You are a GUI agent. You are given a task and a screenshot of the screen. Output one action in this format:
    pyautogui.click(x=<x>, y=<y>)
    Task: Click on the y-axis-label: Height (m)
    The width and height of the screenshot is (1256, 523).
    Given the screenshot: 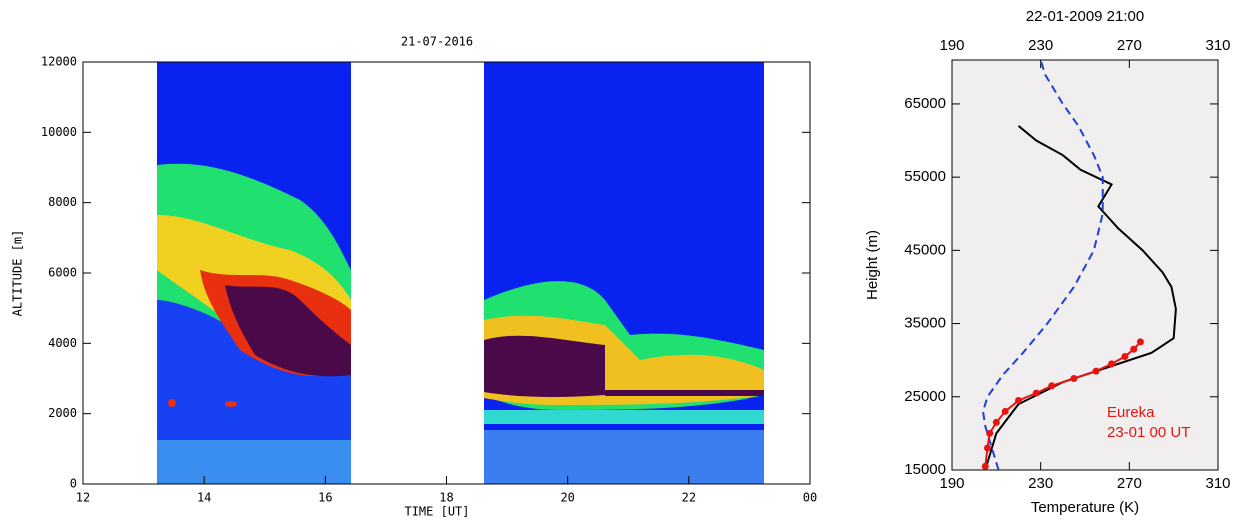 What is the action you would take?
    pyautogui.click(x=872, y=265)
    